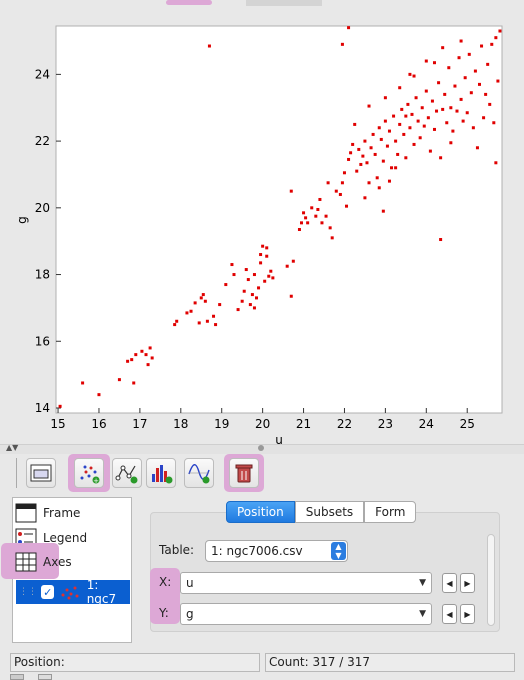 The width and height of the screenshot is (524, 680). I want to click on add-line-layer-icon, so click(126, 474).